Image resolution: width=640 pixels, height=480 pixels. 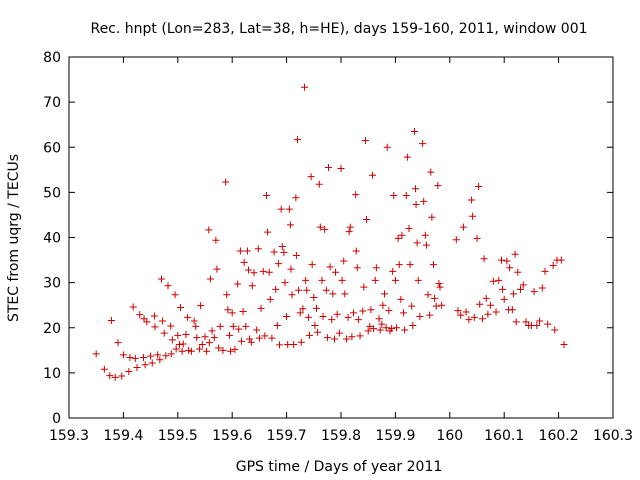 What do you see at coordinates (52, 58) in the screenshot?
I see `y-tick-label: 80` at bounding box center [52, 58].